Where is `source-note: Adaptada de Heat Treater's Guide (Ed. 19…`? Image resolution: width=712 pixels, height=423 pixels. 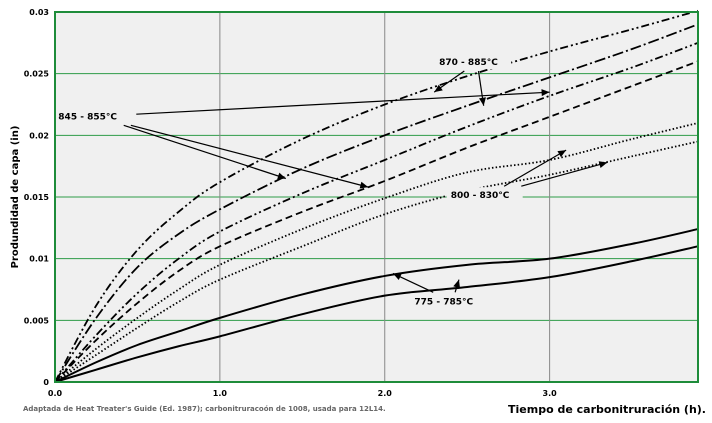
source-note: Adaptada de Heat Treater's Guide (Ed. 19… is located at coordinates (204, 409).